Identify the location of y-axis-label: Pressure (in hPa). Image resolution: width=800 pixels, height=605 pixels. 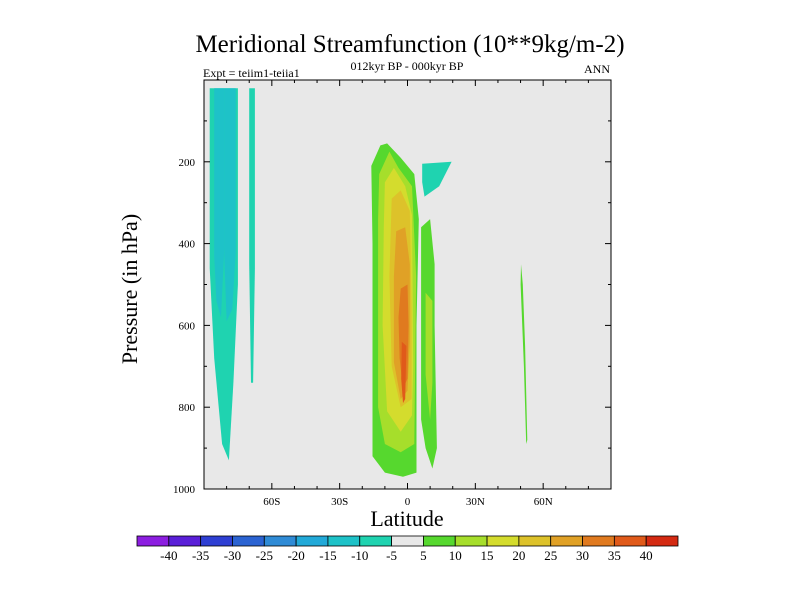
(129, 289).